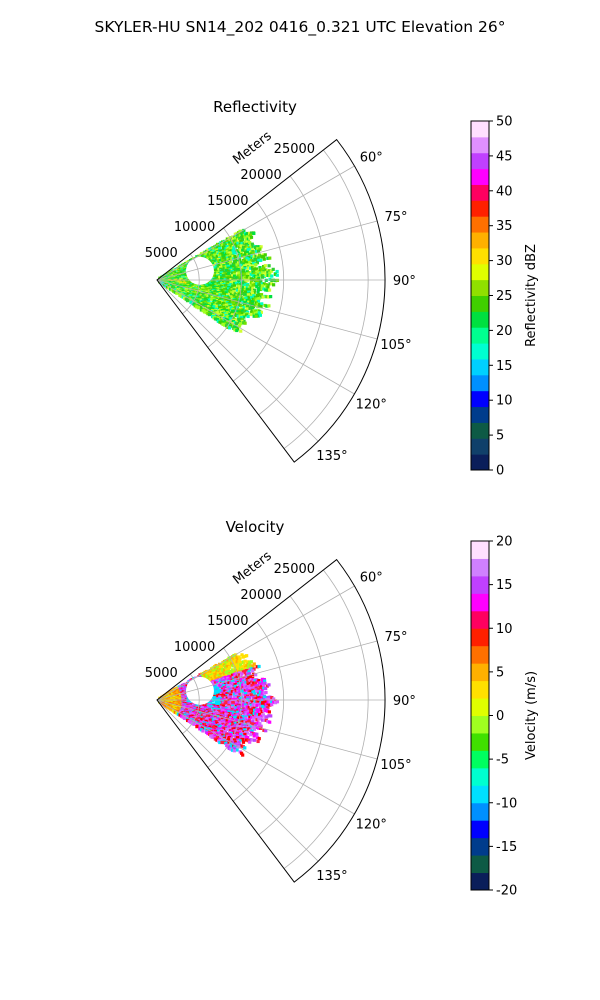  I want to click on colorbar-tick-label: 25, so click(504, 296).